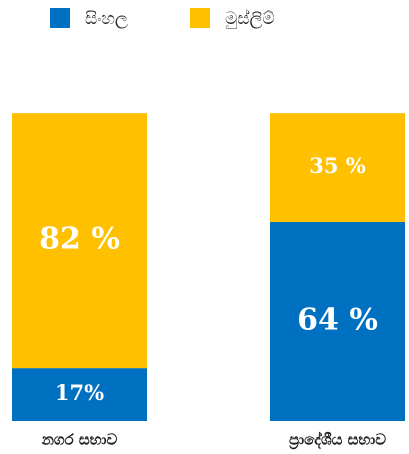 The image size is (409, 454). I want to click on data-label: 17%, so click(79, 392).